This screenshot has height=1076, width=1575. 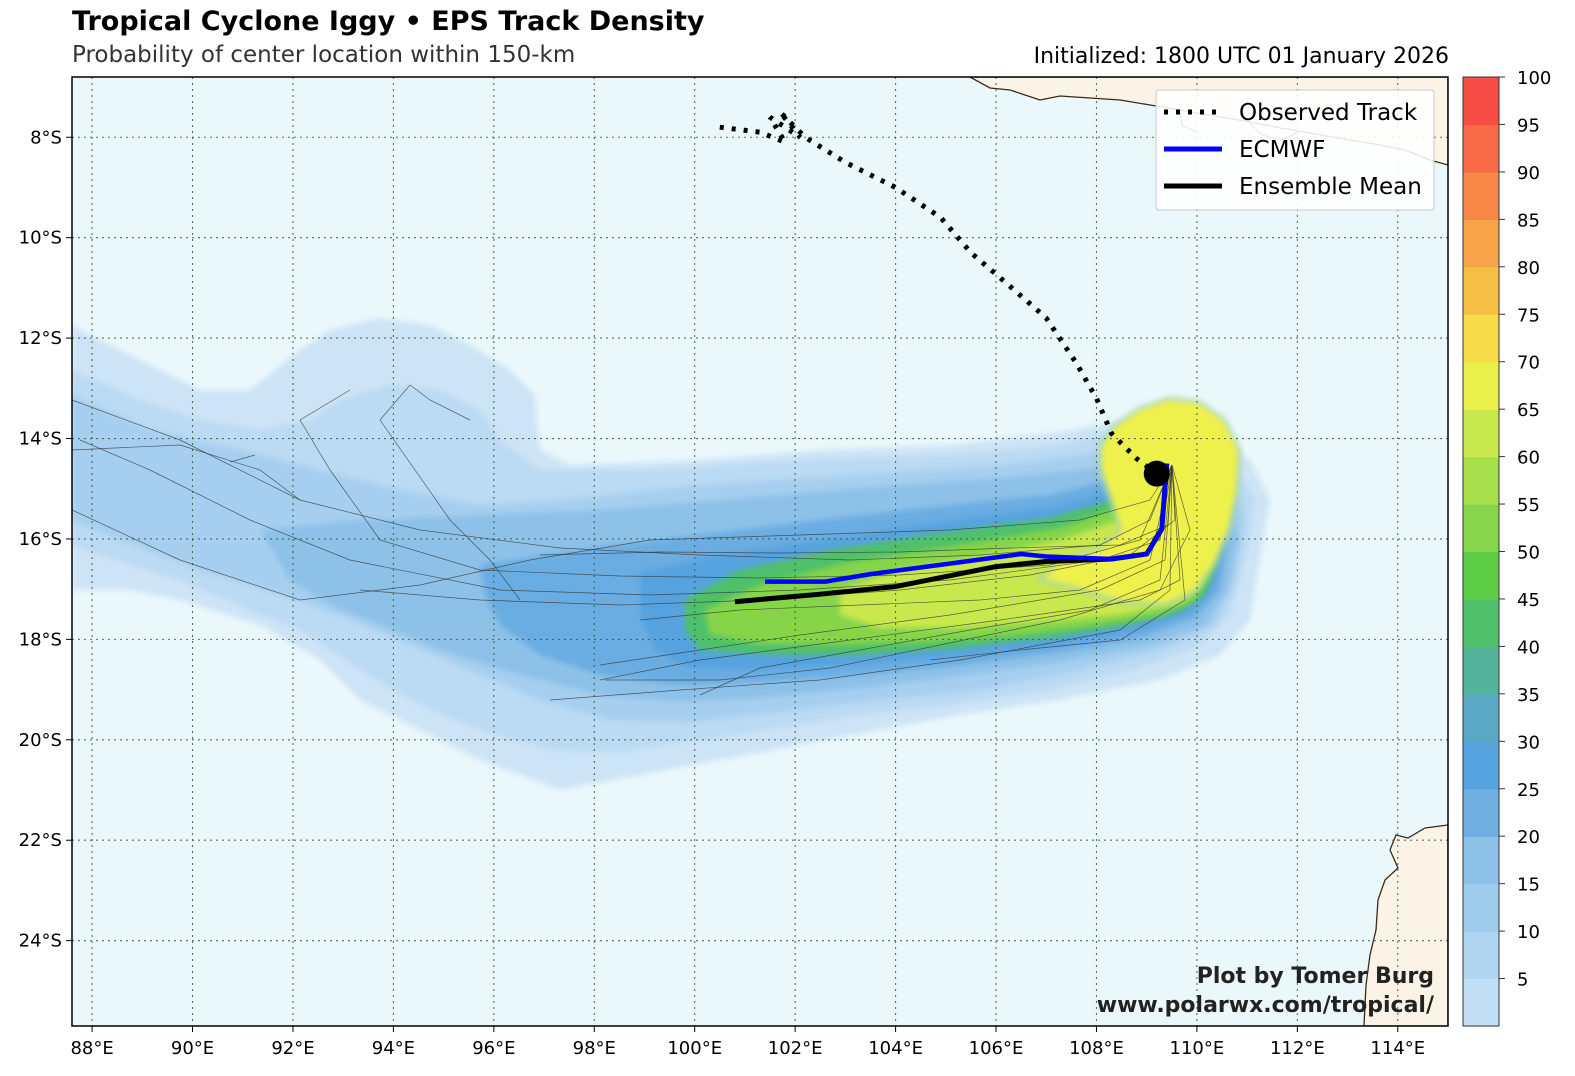 What do you see at coordinates (967, 523) in the screenshot?
I see `ecmwf-track-line` at bounding box center [967, 523].